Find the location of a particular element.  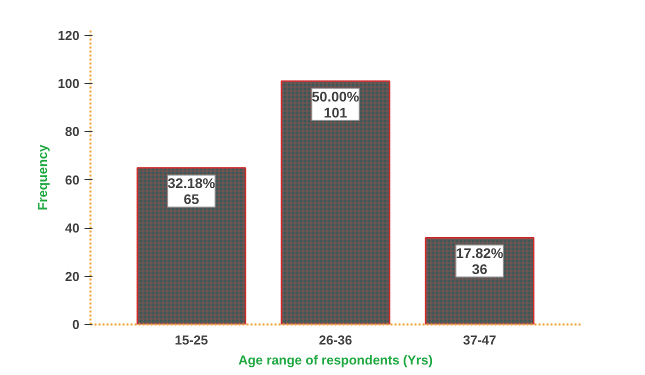

x-tick-label: 37-47 is located at coordinates (479, 340).